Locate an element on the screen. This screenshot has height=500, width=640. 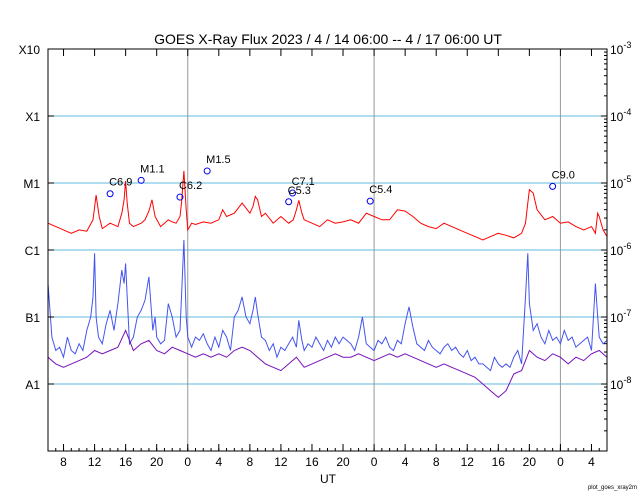
right-axis-exponent: -6 is located at coordinates (627, 246).